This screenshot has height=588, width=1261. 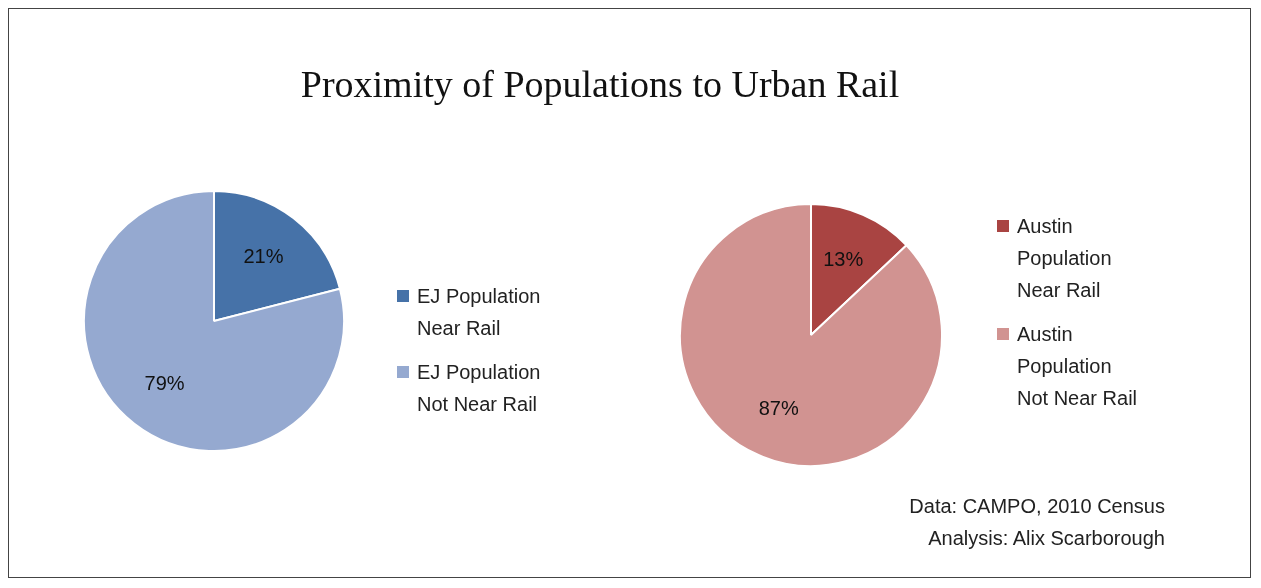 What do you see at coordinates (600, 84) in the screenshot?
I see `chart-title: Proximity of Populations to Urban Rail` at bounding box center [600, 84].